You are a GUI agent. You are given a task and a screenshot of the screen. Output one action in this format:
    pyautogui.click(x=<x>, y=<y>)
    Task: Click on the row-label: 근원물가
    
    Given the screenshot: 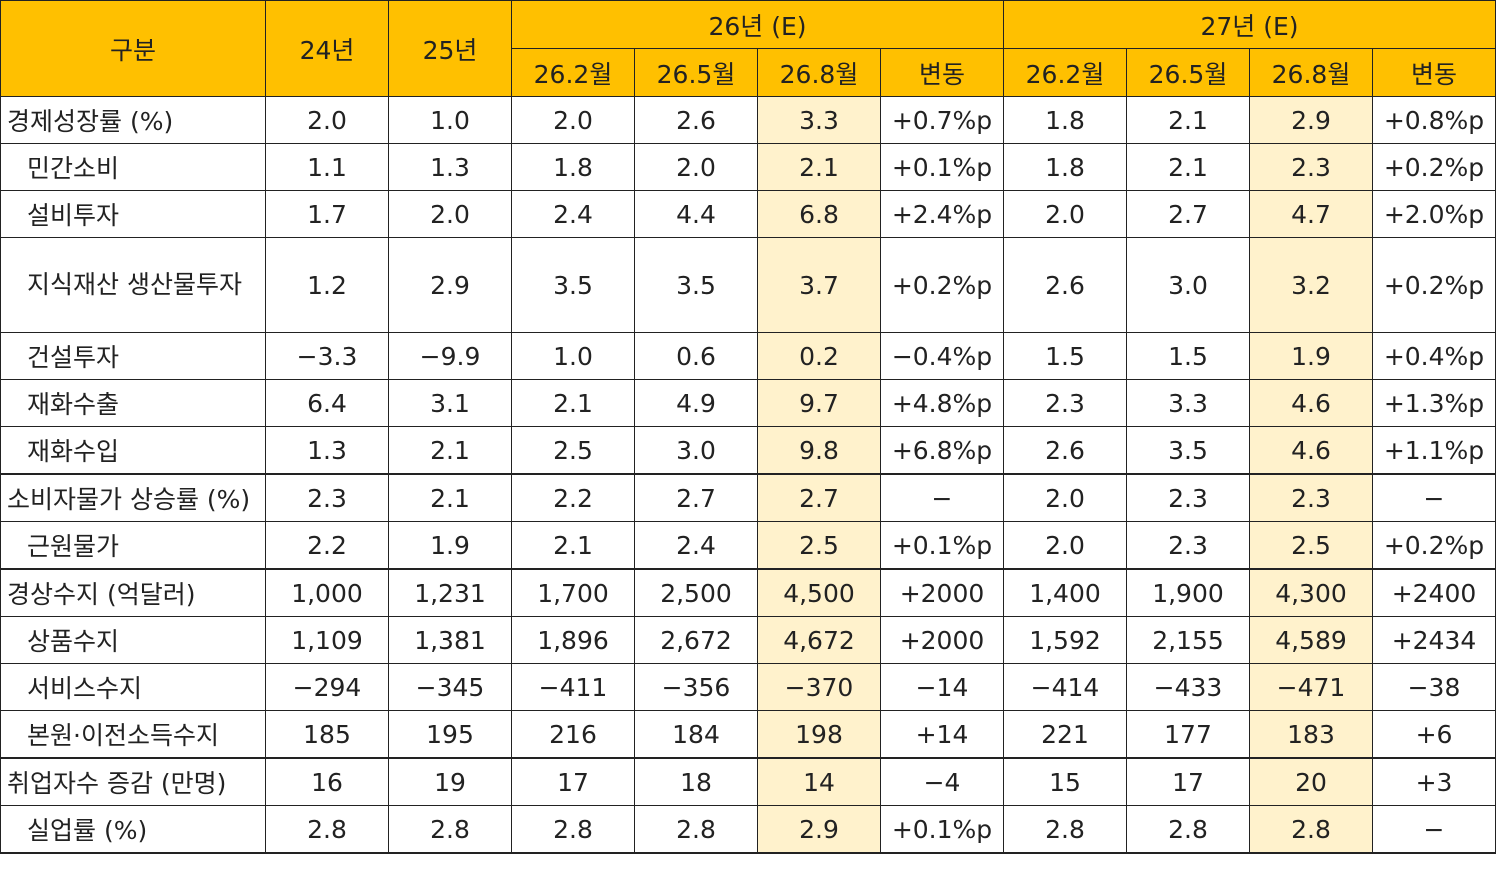 What is the action you would take?
    pyautogui.click(x=133, y=545)
    